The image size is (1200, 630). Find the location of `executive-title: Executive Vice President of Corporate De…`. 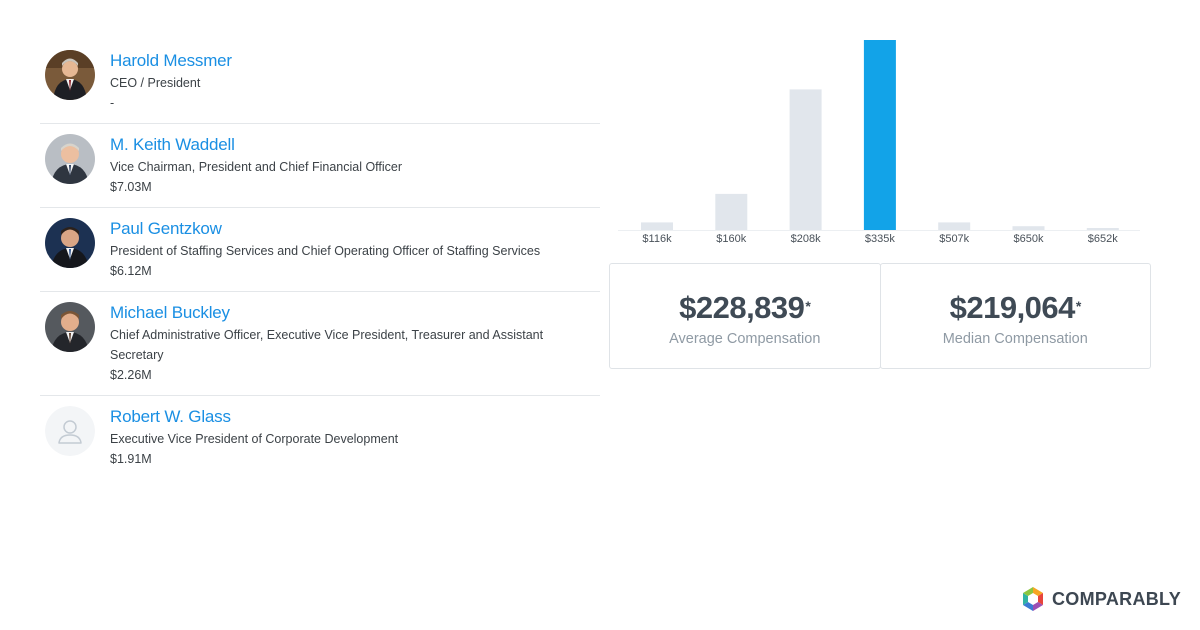

executive-title: Executive Vice President of Corporate De… is located at coordinates (254, 439).